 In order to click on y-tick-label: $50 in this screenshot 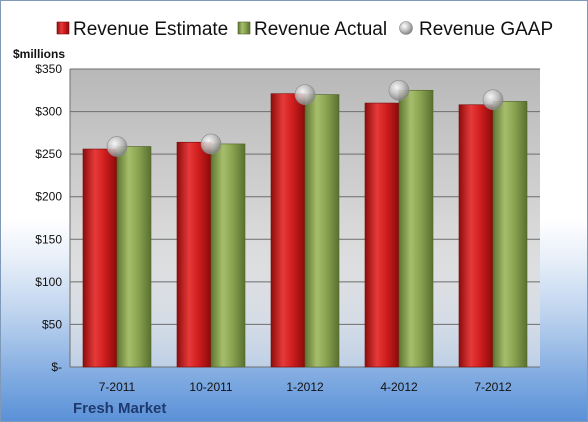, I will do `click(52, 324)`.